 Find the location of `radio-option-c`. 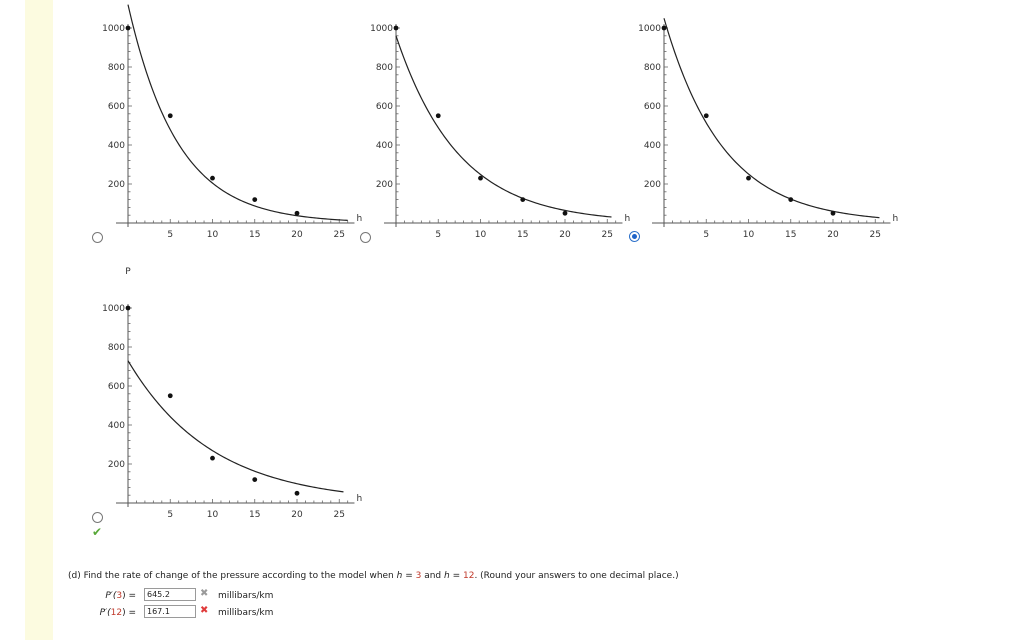

radio-option-c is located at coordinates (634, 236).